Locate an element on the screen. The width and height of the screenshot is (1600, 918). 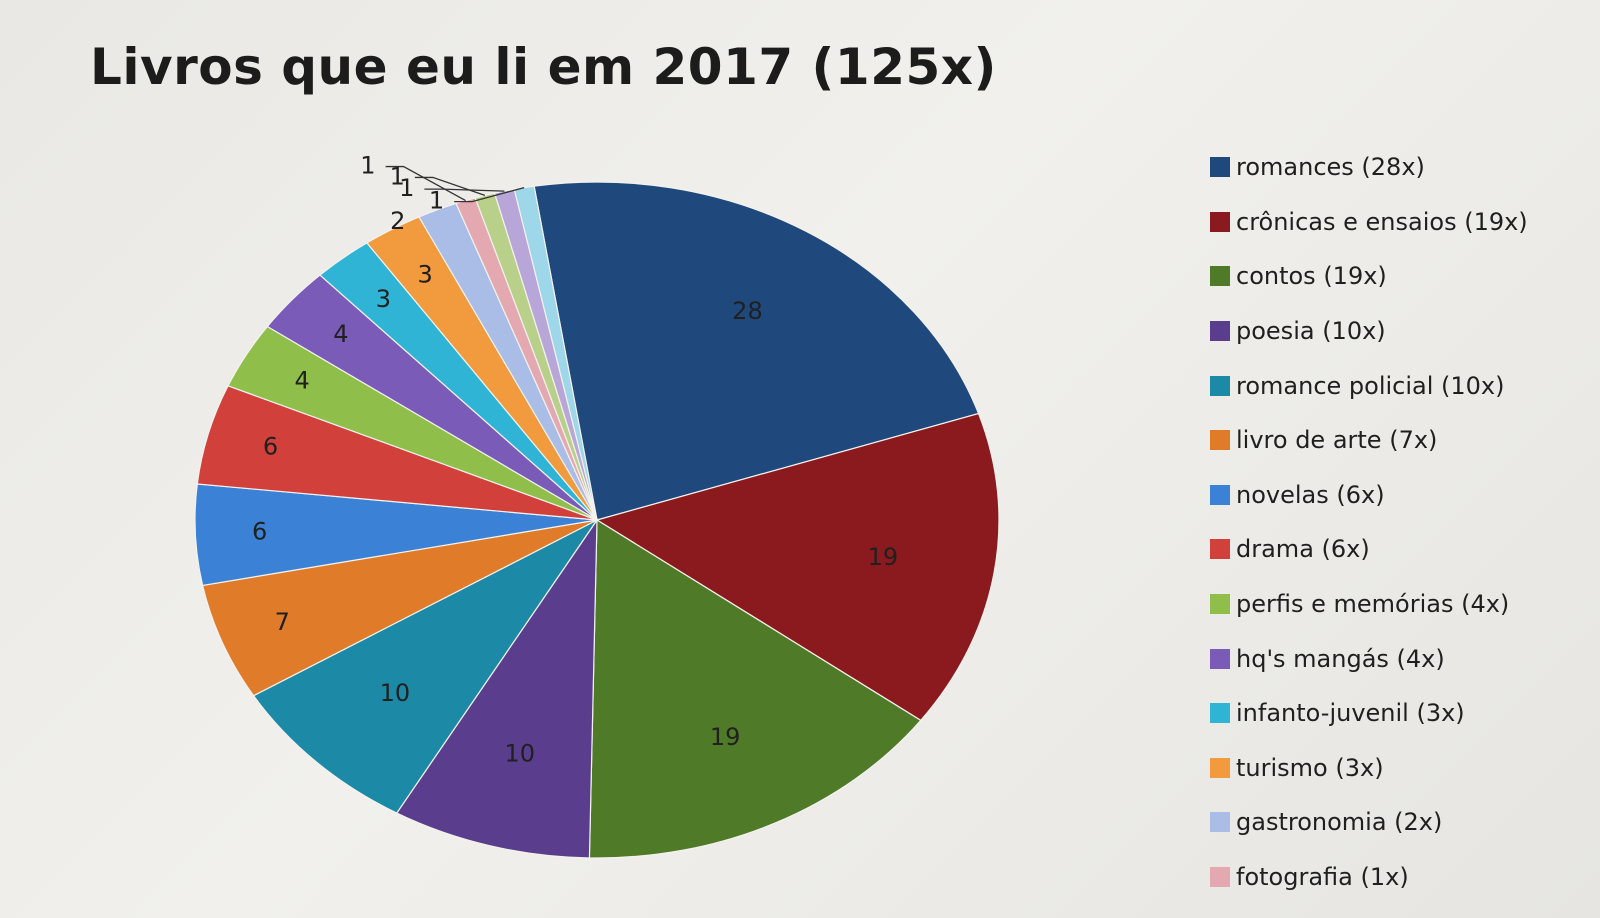
chart-title: Livros que eu li em 2017 (125x) is located at coordinates (543, 67).